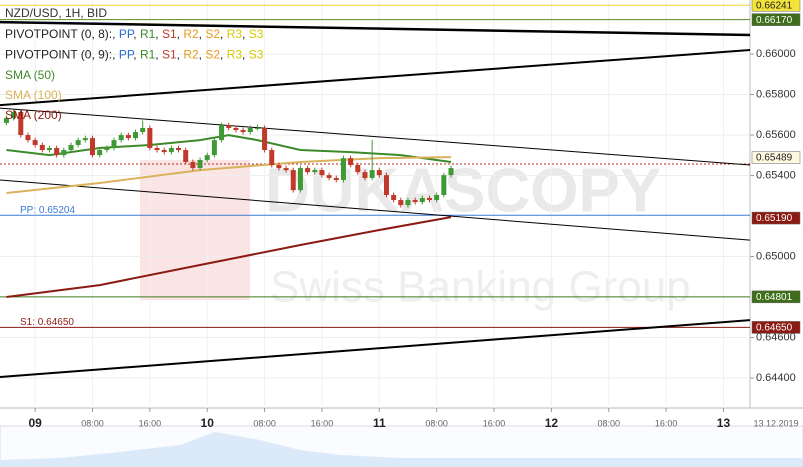 The image size is (803, 467). What do you see at coordinates (127, 34) in the screenshot?
I see `legend-text: PP` at bounding box center [127, 34].